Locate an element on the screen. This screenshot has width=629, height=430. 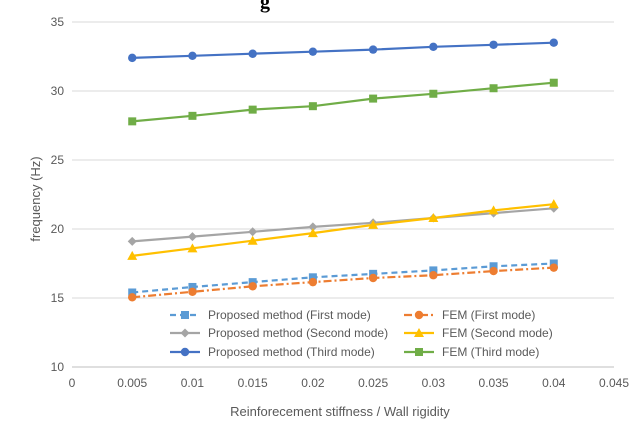
legend-label: FEM (Second mode) is located at coordinates (497, 333).